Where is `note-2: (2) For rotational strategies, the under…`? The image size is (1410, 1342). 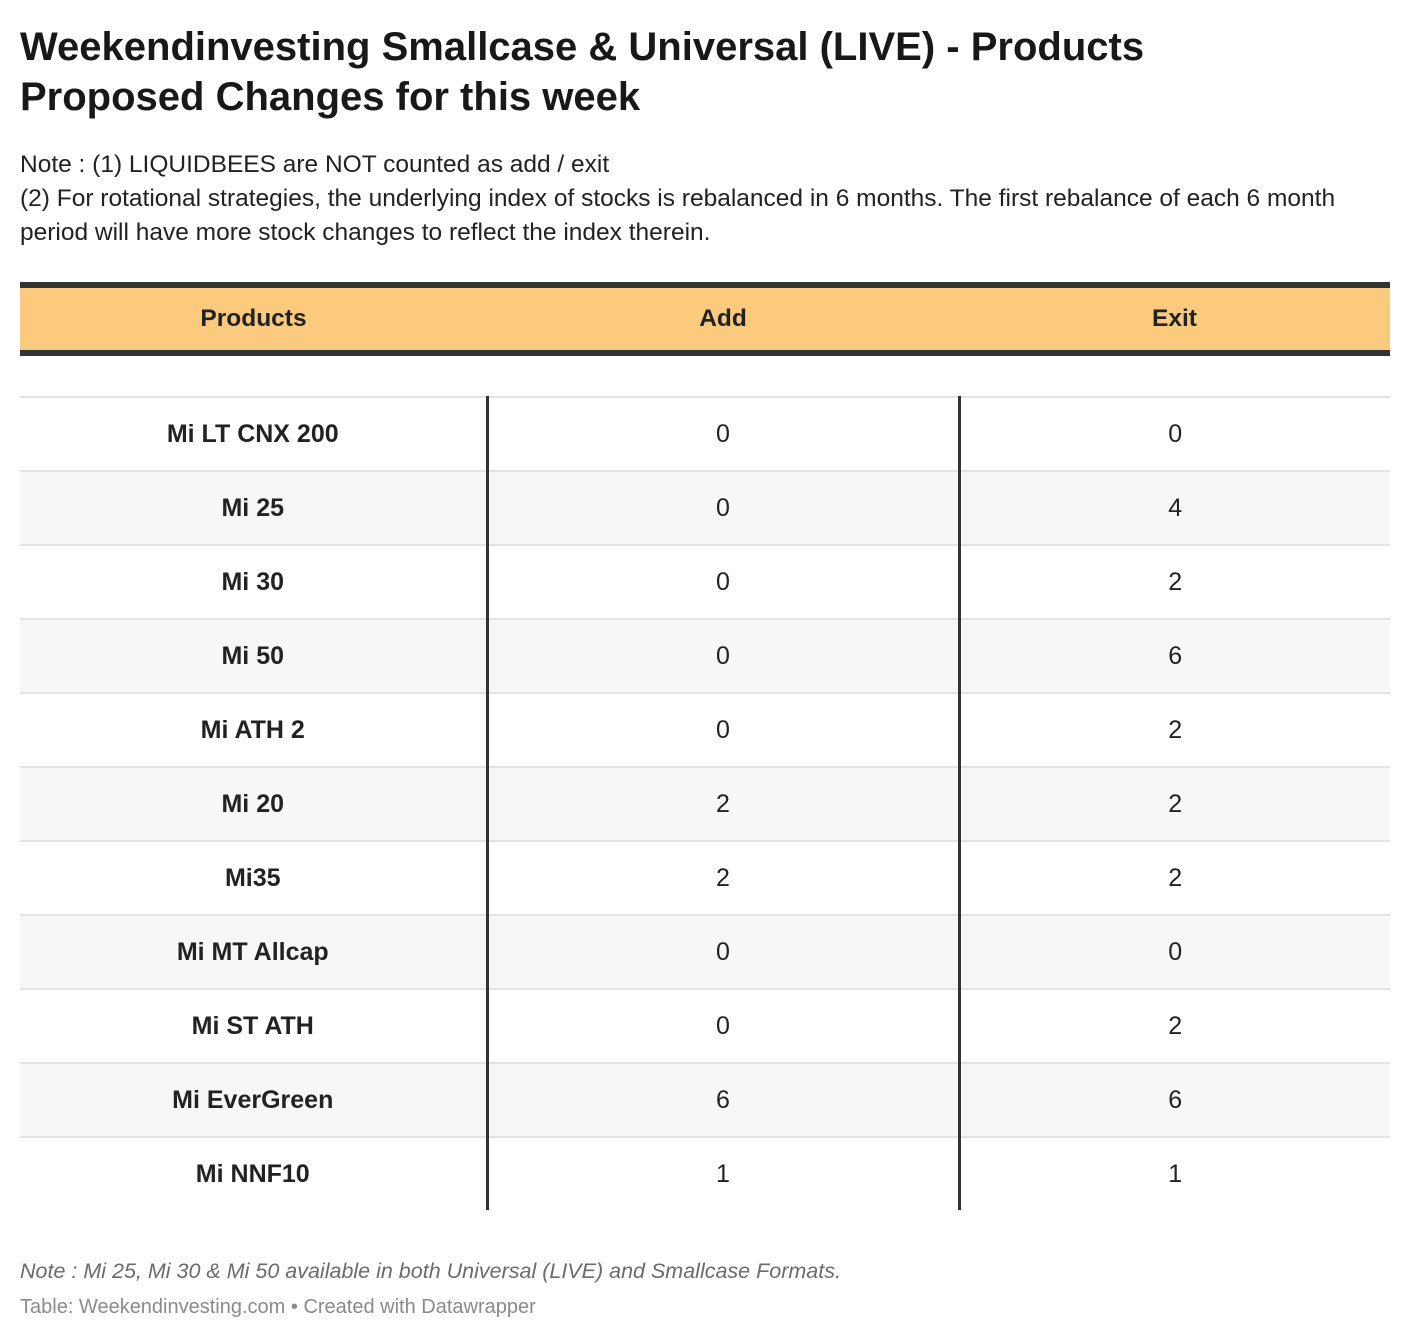
note-2: (2) For rotational strategies, the under… is located at coordinates (678, 215).